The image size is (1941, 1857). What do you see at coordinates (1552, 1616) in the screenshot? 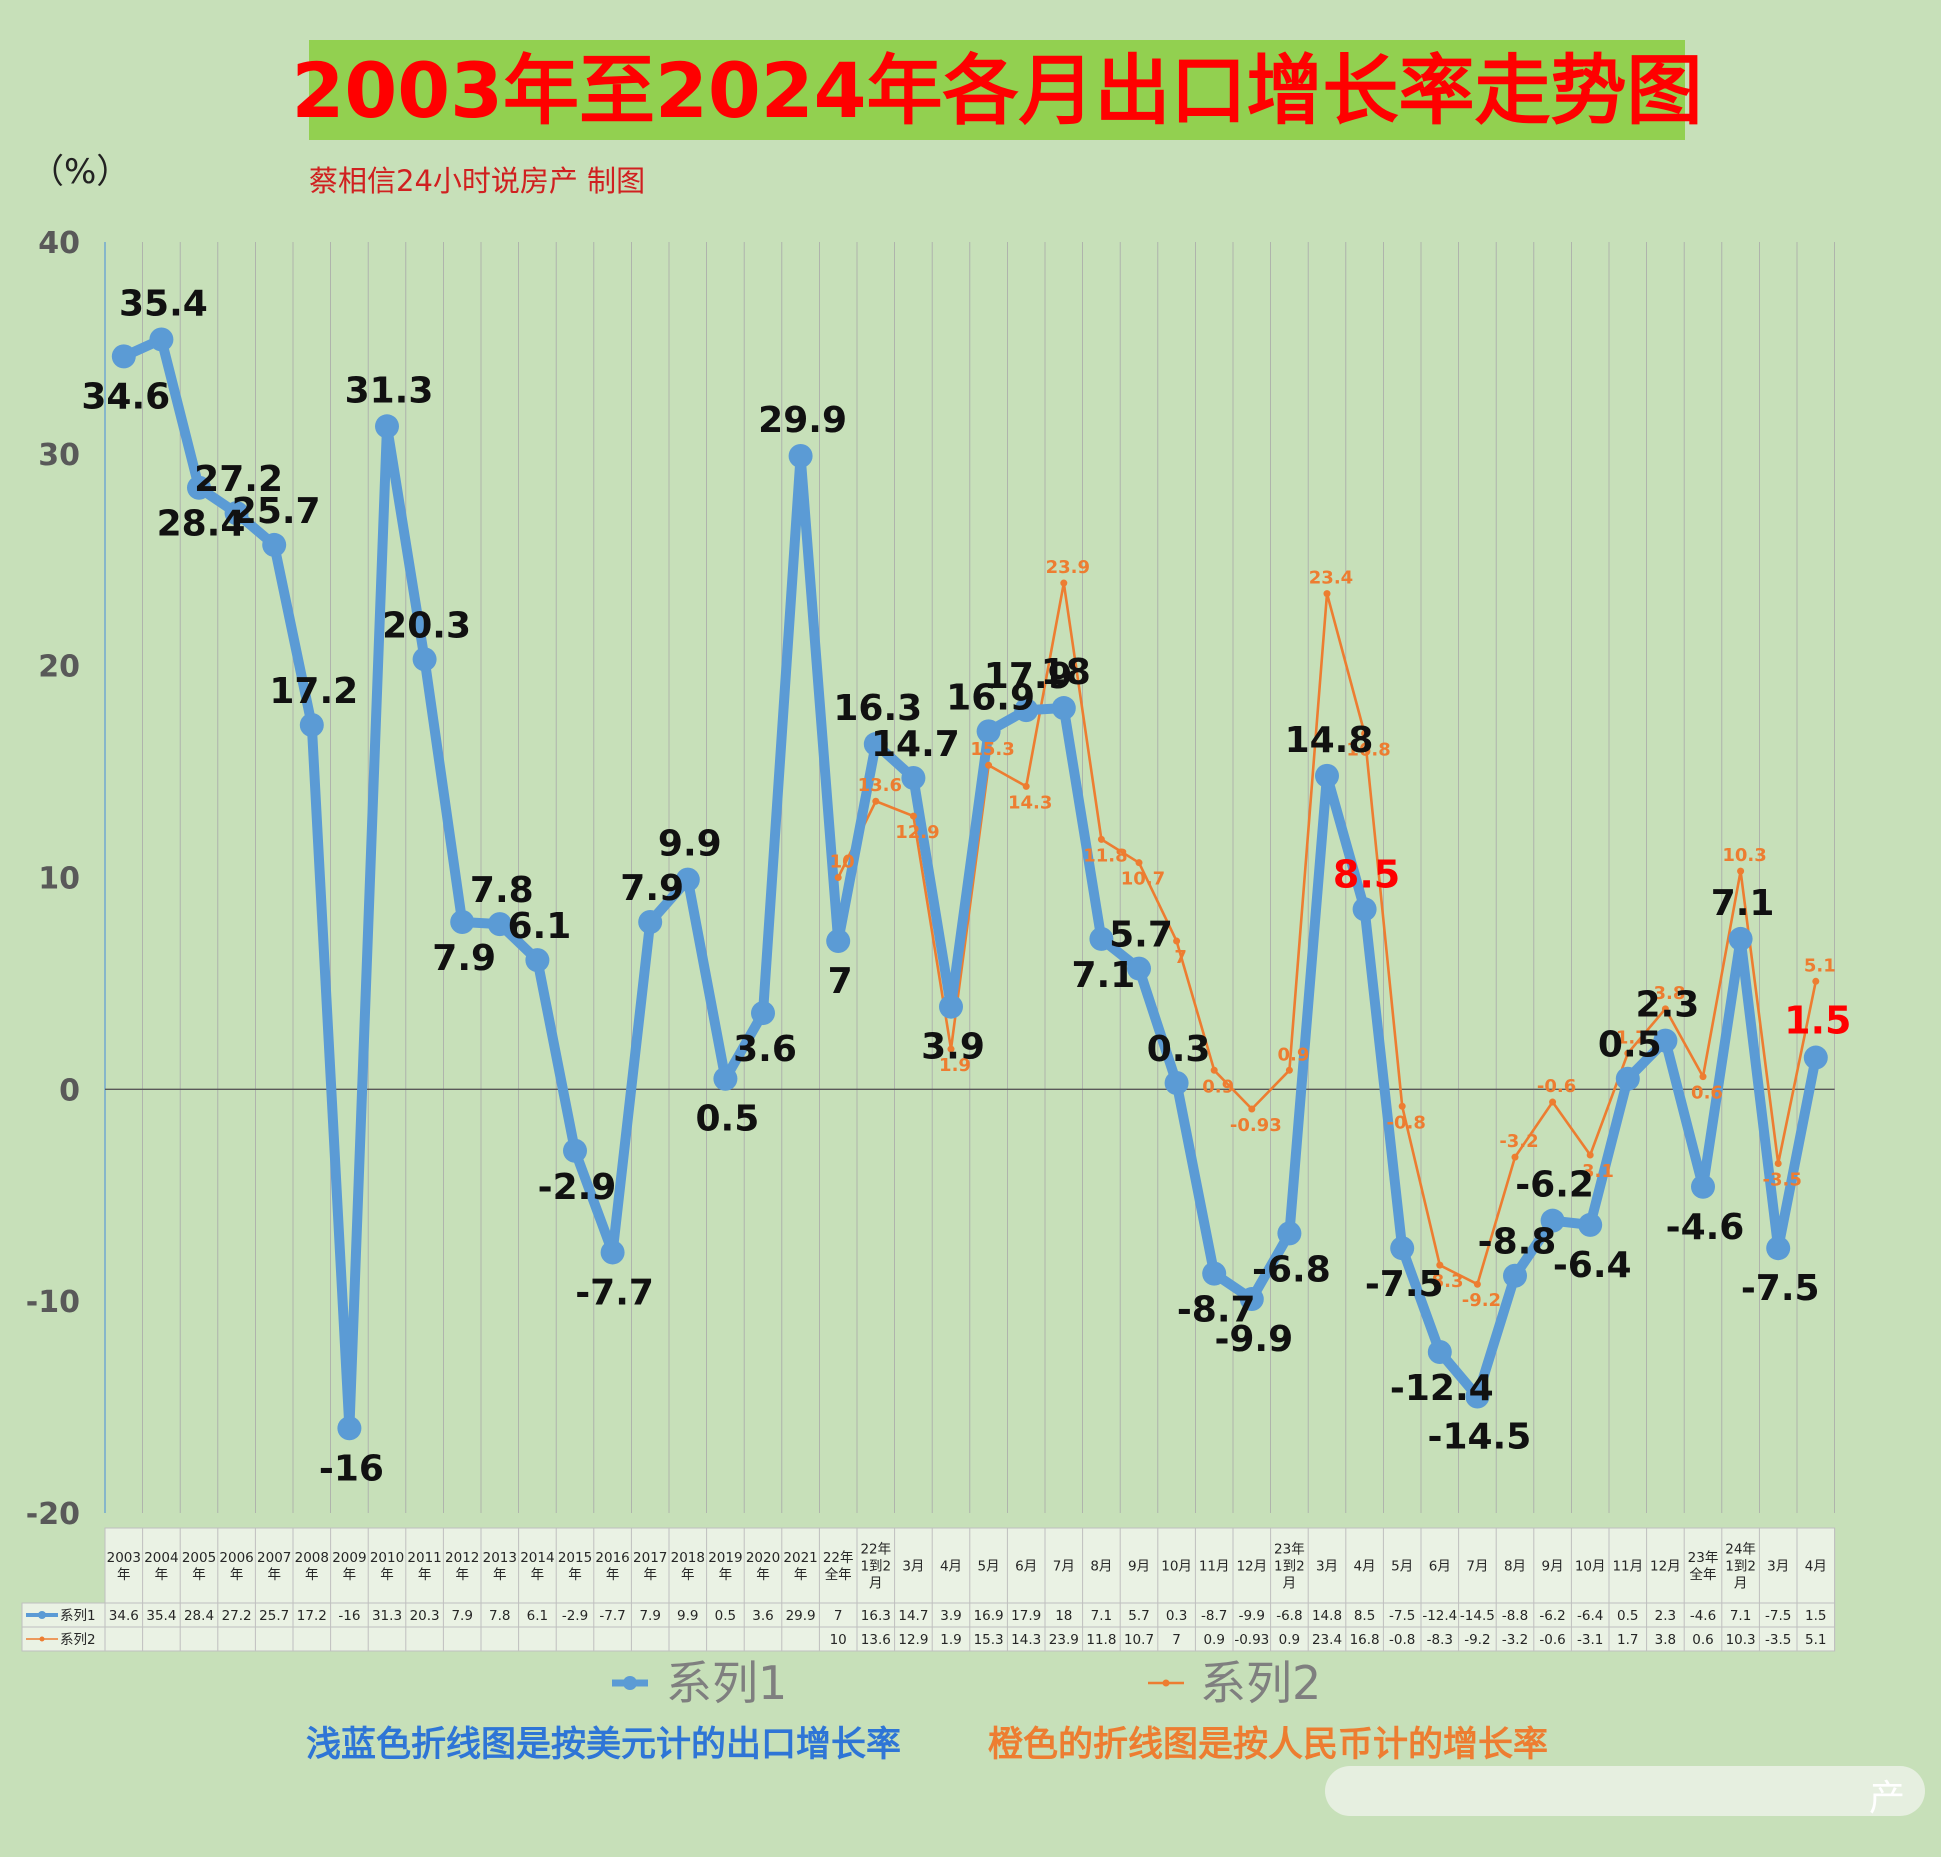
I see `table-series1-cell: -6.2` at bounding box center [1552, 1616].